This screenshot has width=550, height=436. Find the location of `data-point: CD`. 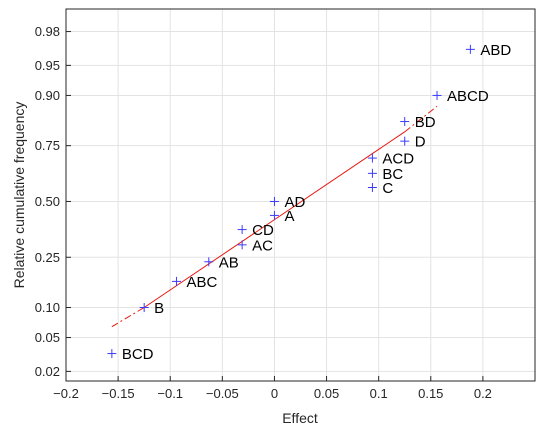

data-point: CD is located at coordinates (255, 230).